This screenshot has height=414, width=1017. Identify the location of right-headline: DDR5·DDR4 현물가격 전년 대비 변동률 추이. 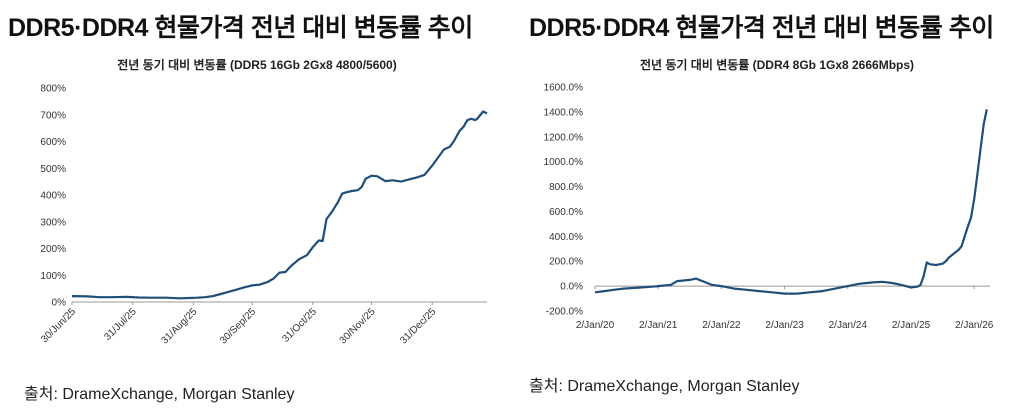
(761, 28).